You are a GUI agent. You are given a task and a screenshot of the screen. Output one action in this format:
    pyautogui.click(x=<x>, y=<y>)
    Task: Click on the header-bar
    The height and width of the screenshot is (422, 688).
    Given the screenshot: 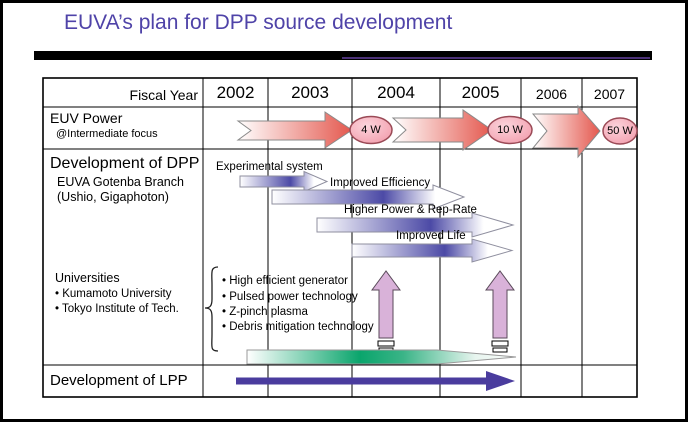 What is the action you would take?
    pyautogui.click(x=343, y=55)
    